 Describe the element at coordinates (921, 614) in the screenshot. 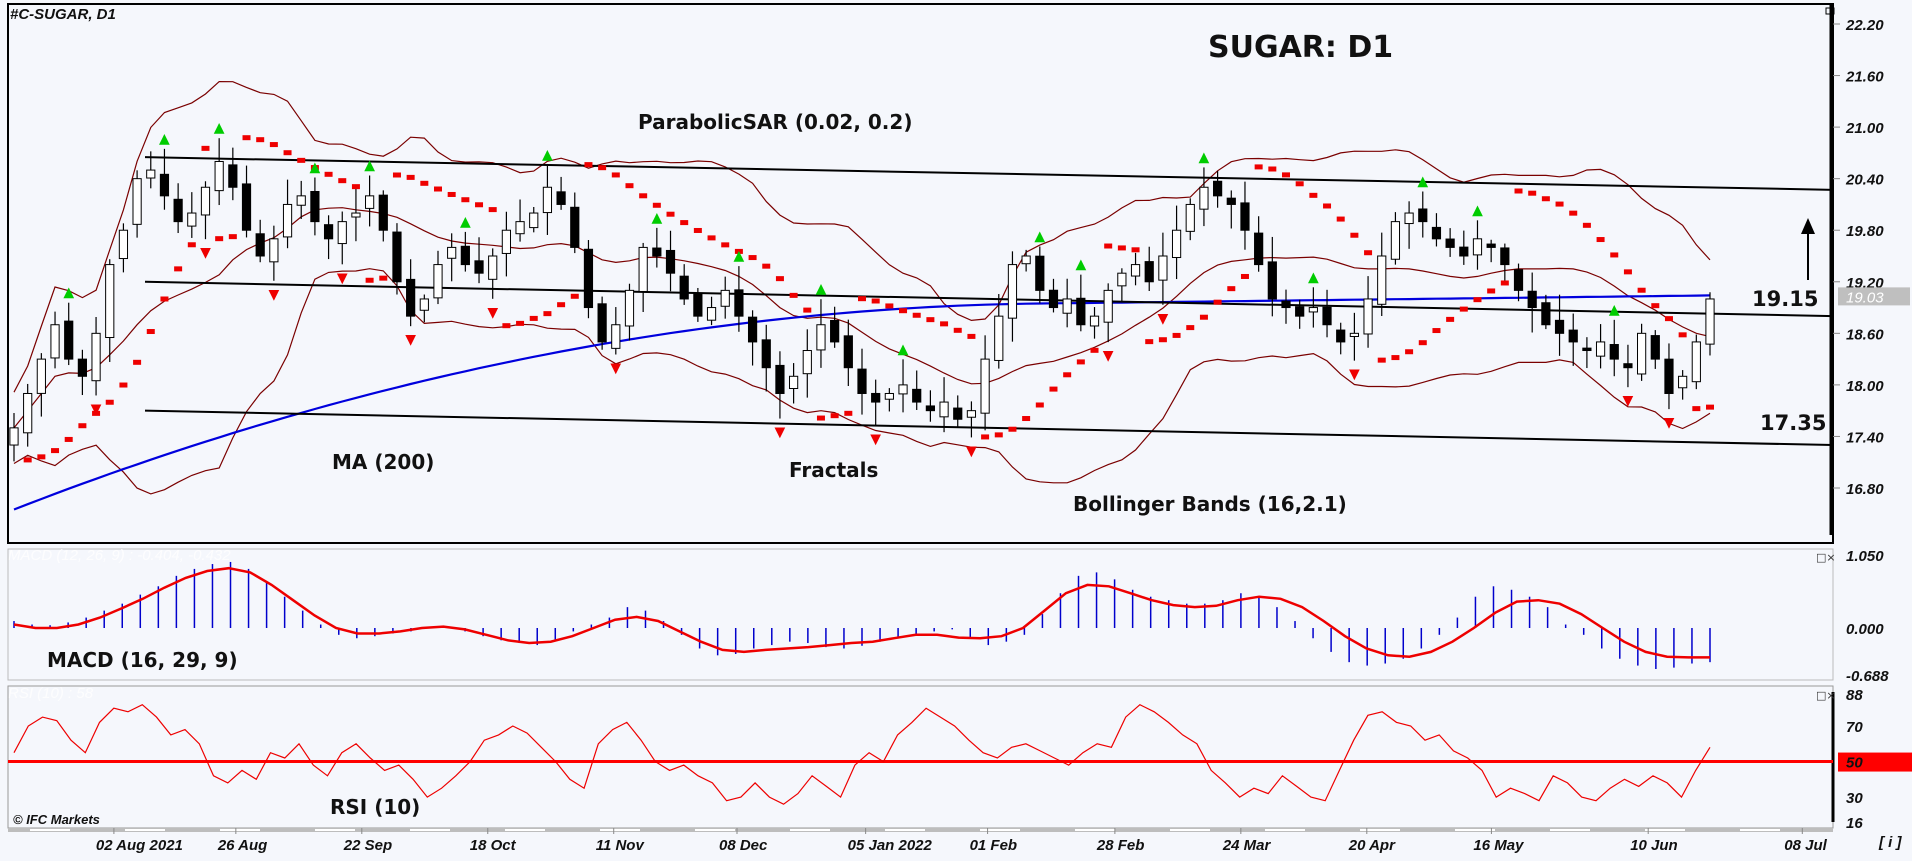

I see `macd-panel: □×` at that location.